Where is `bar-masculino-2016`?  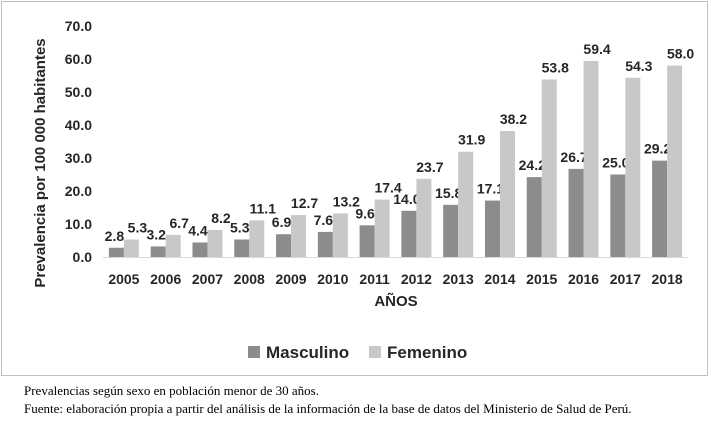 bar-masculino-2016 is located at coordinates (576, 212).